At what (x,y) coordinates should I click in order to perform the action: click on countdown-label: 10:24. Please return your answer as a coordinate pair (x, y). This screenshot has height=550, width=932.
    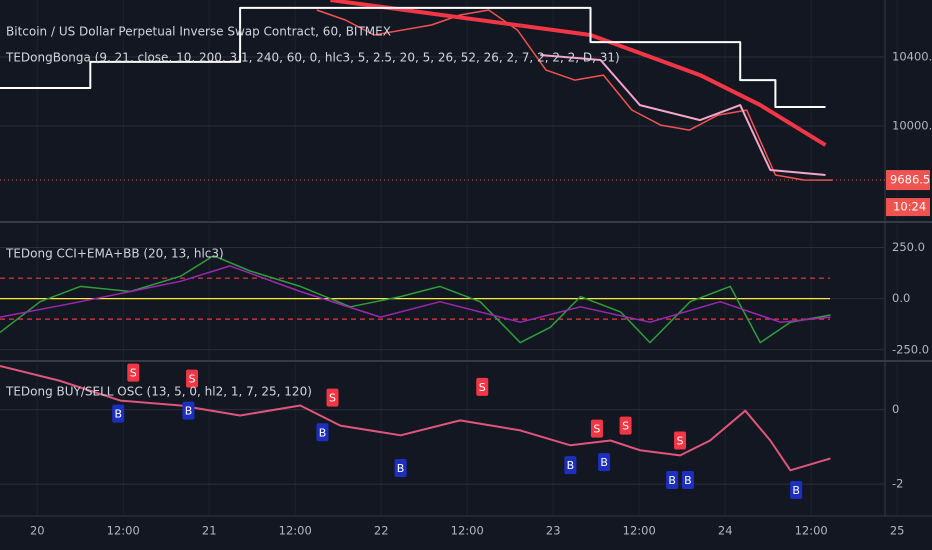
    Looking at the image, I should click on (909, 207).